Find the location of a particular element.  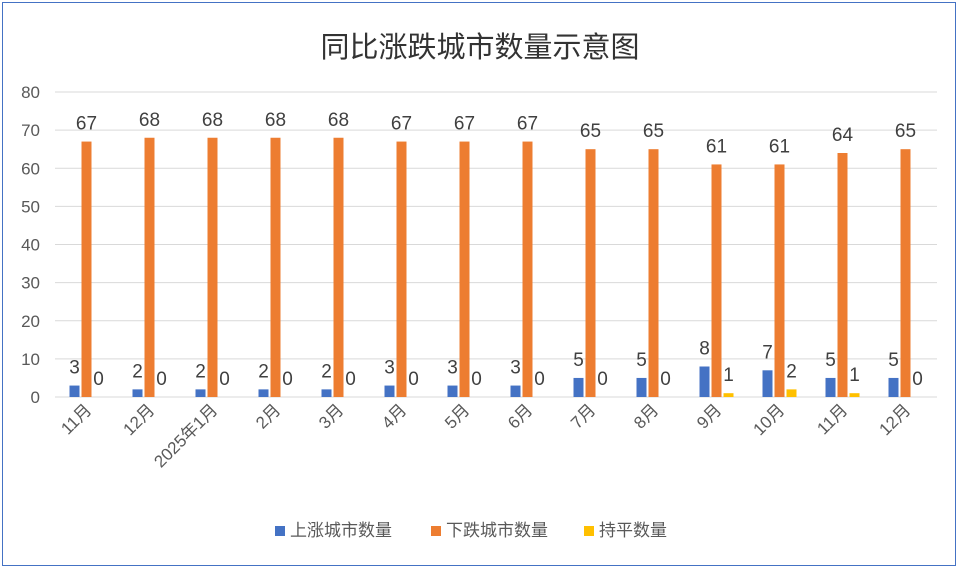

y-axis: 0 10 20 30 40 50 60 70 80 is located at coordinates (30, 245).